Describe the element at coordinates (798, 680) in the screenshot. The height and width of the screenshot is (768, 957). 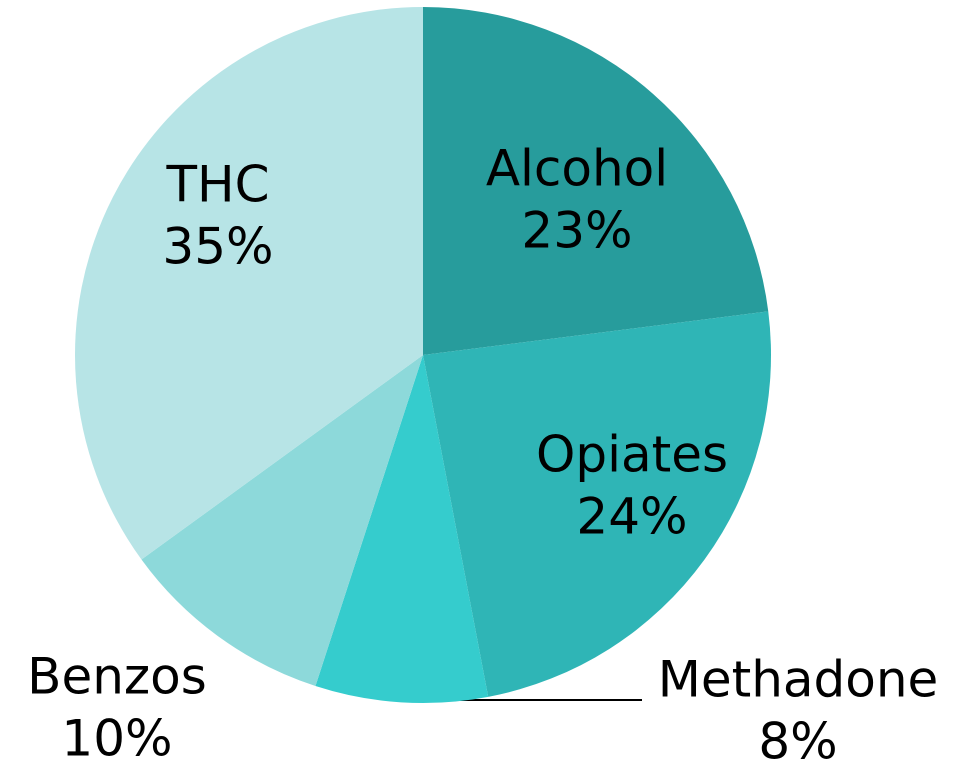
I see `slice-label: Methadone` at that location.